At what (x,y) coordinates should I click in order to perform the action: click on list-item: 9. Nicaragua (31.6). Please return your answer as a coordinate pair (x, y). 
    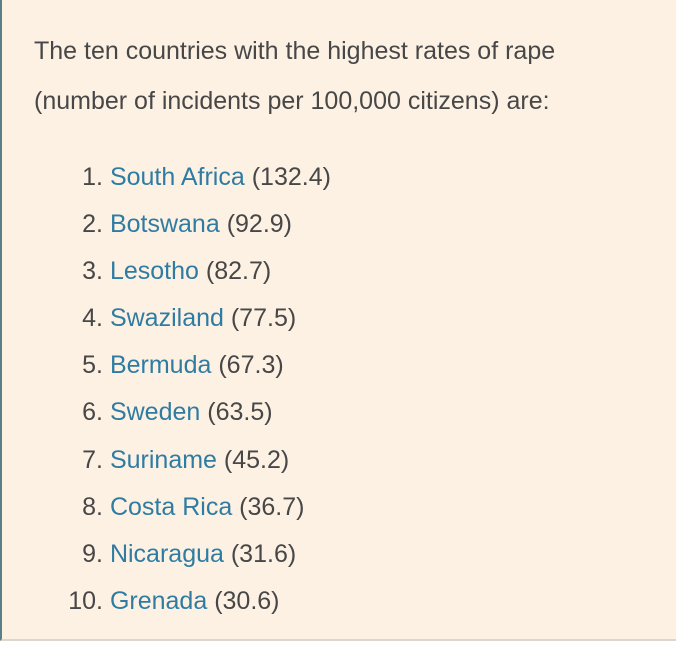
    Looking at the image, I should click on (166, 554).